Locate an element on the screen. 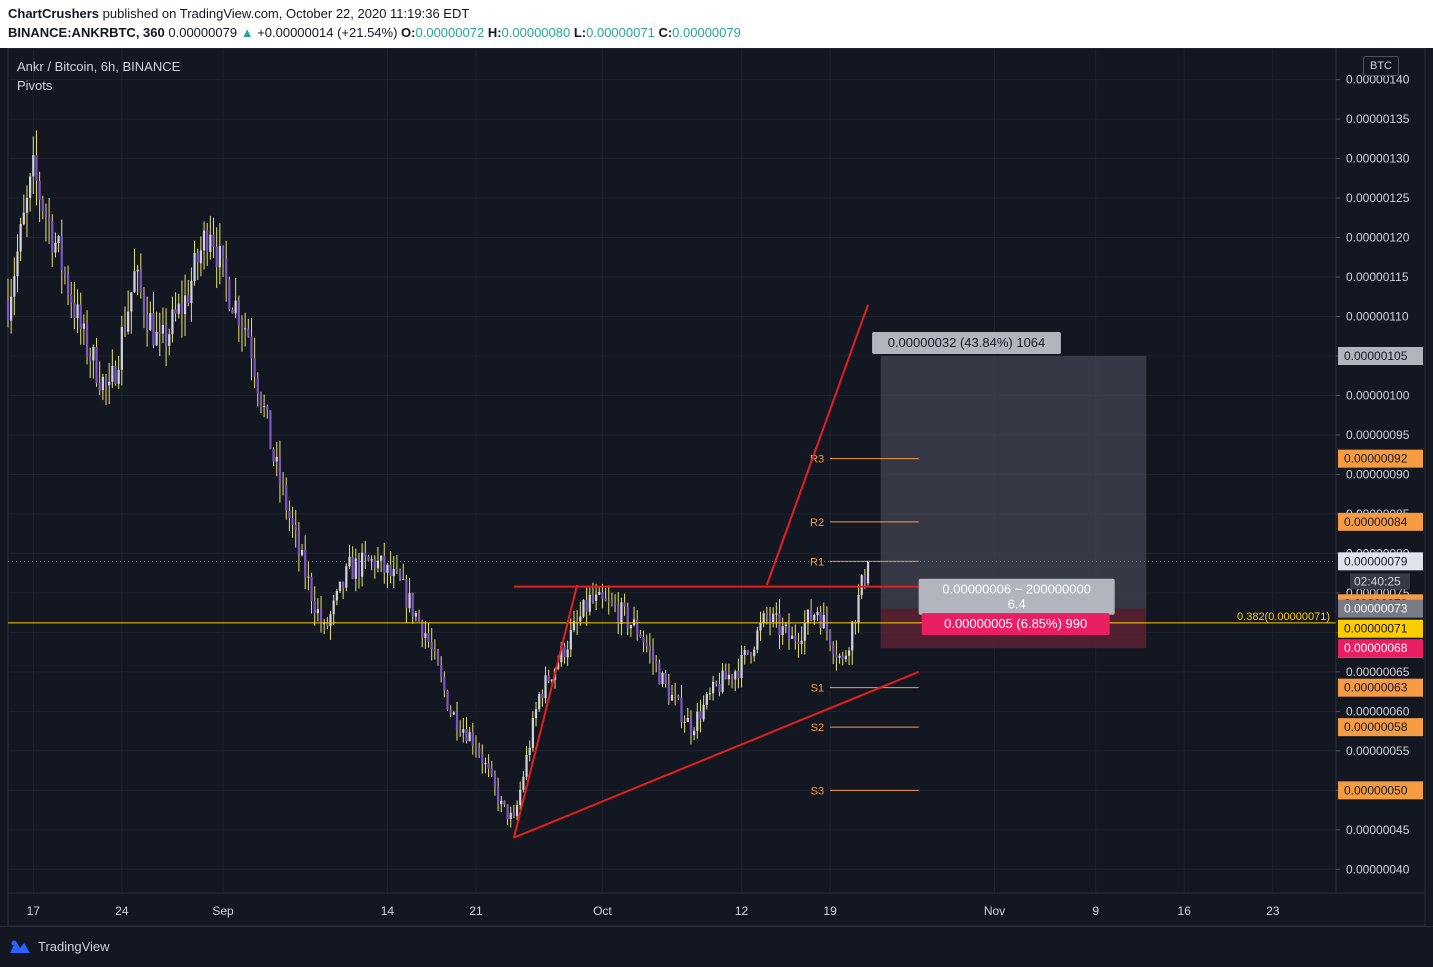 Image resolution: width=1433 pixels, height=967 pixels. time-tick-label: 23 is located at coordinates (1273, 911).